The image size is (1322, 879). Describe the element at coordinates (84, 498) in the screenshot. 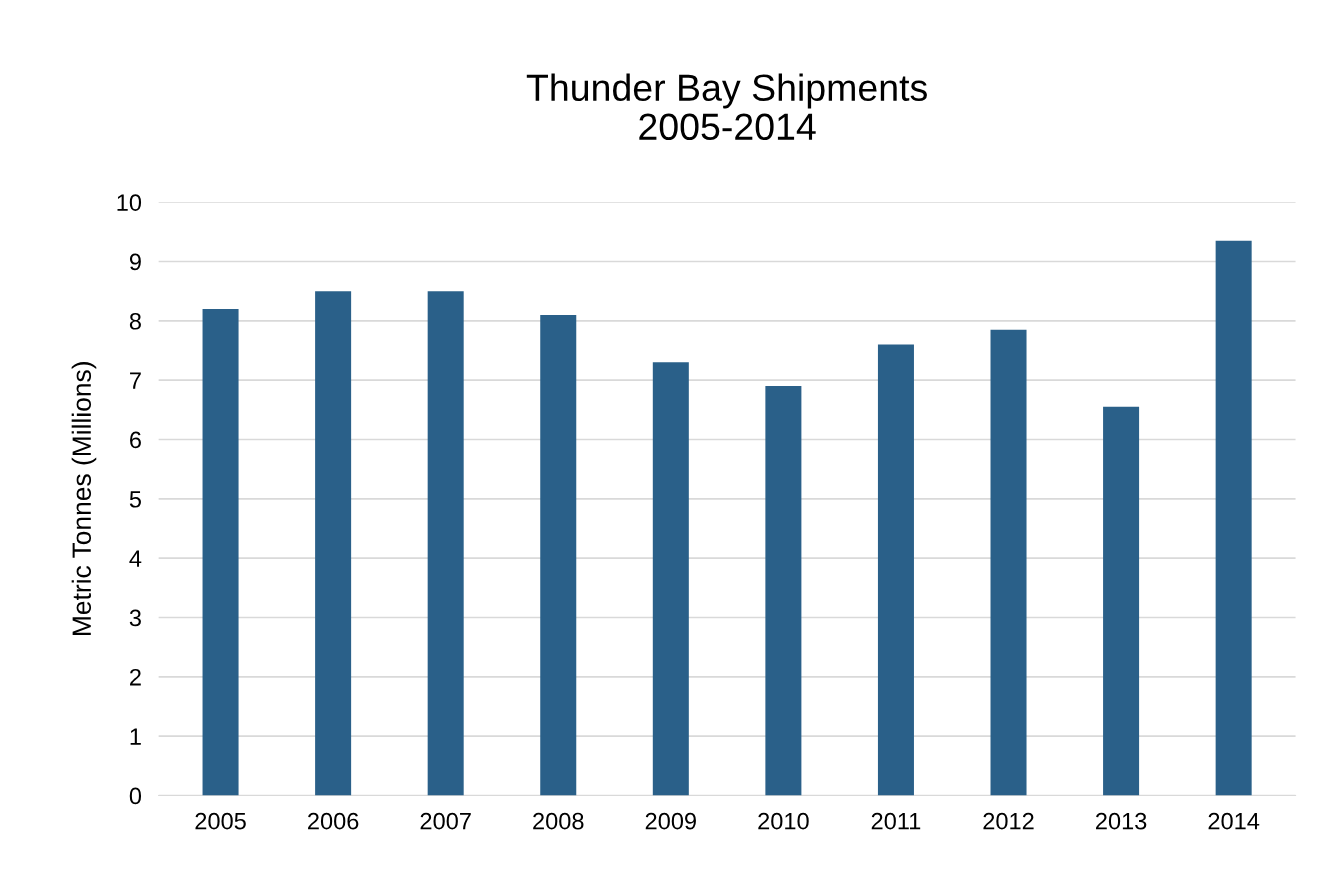

I see `y-axis-title: Metric Tonnes (Millions)` at that location.